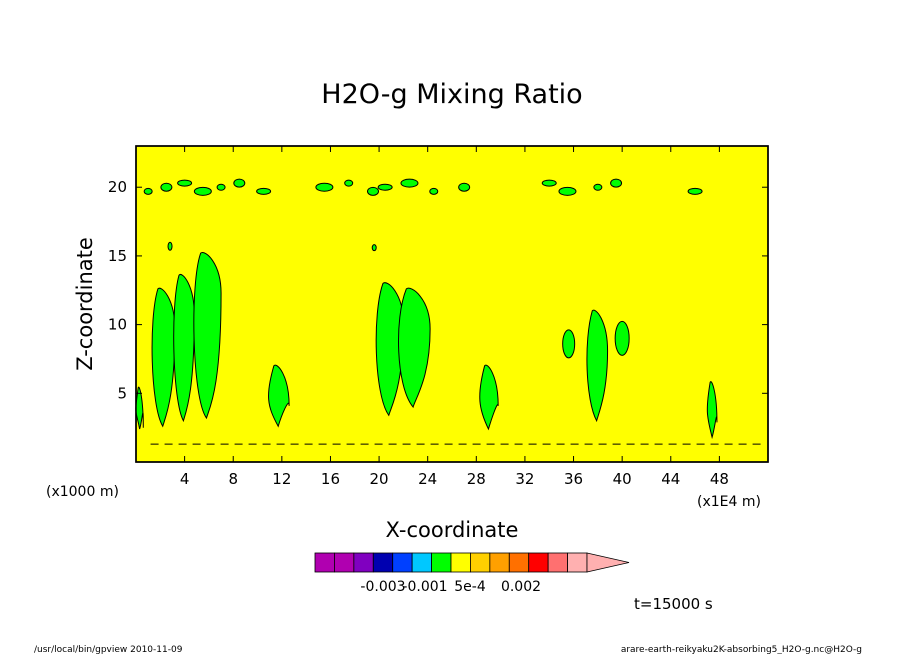  What do you see at coordinates (470, 587) in the screenshot?
I see `colorbar-tick-label: 5e-4` at bounding box center [470, 587].